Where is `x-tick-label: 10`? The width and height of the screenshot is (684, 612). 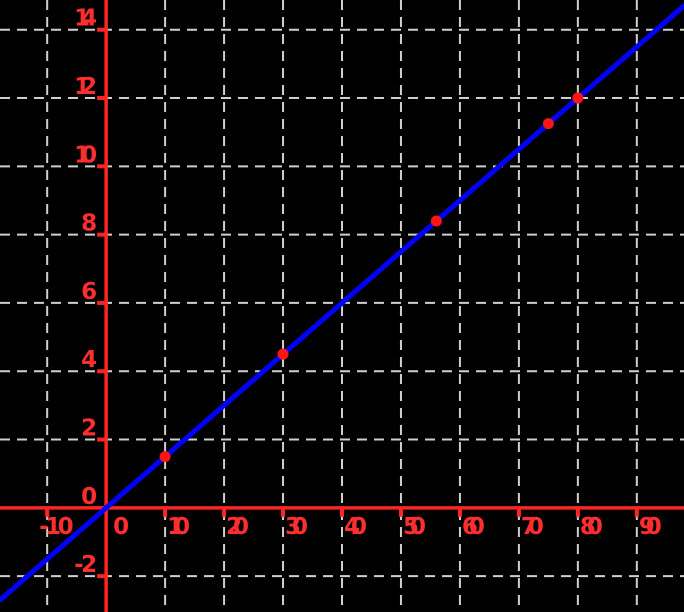
x-tick-label: 10 is located at coordinates (178, 527).